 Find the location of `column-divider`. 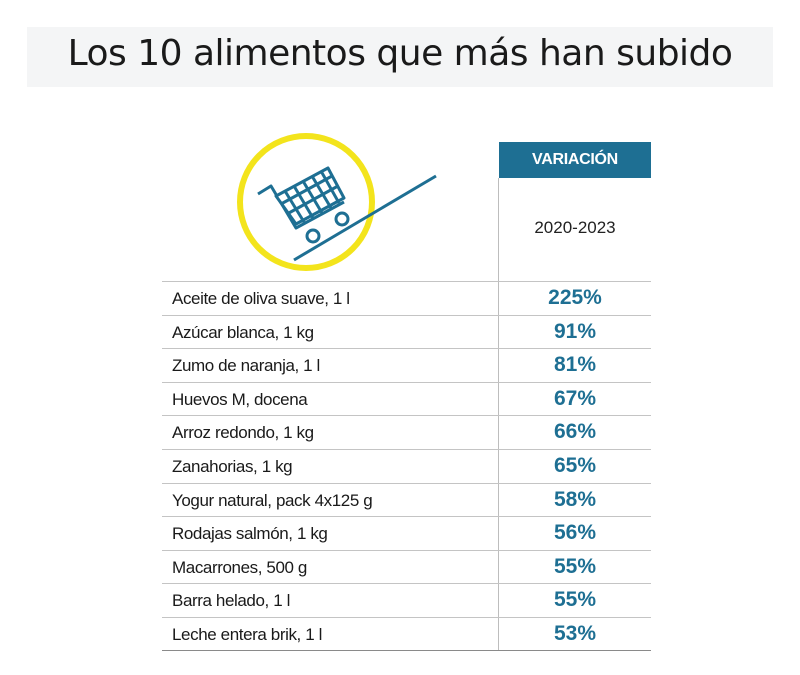

column-divider is located at coordinates (498, 414).